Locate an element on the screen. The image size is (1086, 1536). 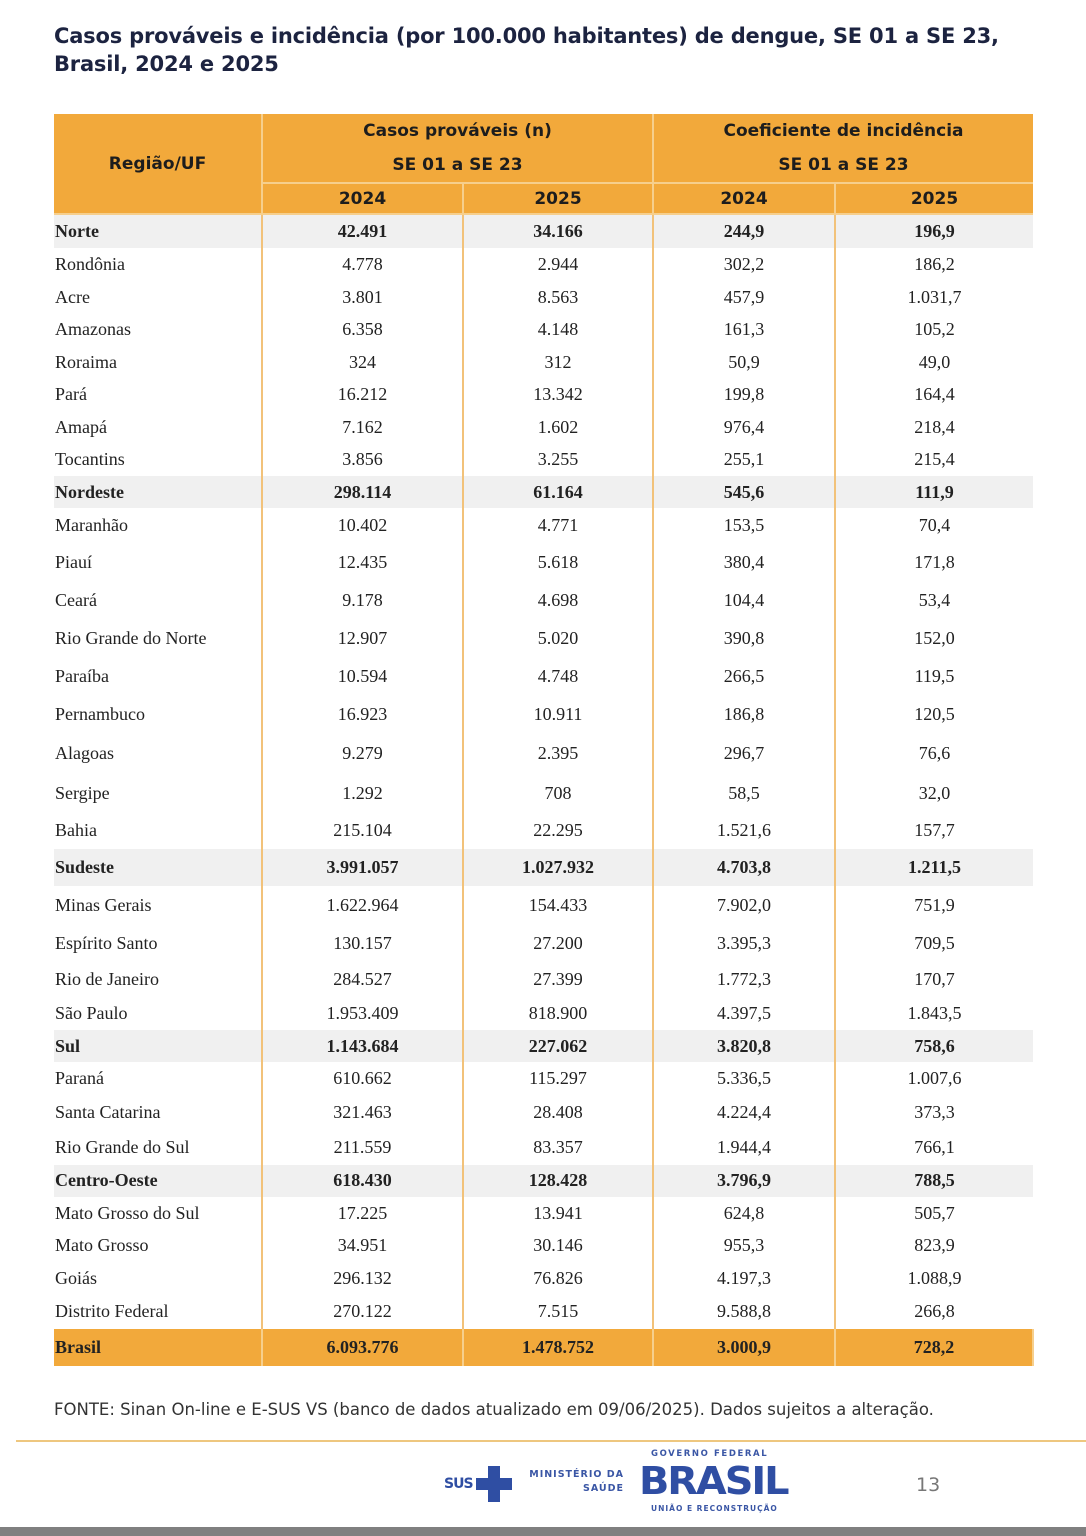
name-cell: Goiás is located at coordinates (158, 1278).